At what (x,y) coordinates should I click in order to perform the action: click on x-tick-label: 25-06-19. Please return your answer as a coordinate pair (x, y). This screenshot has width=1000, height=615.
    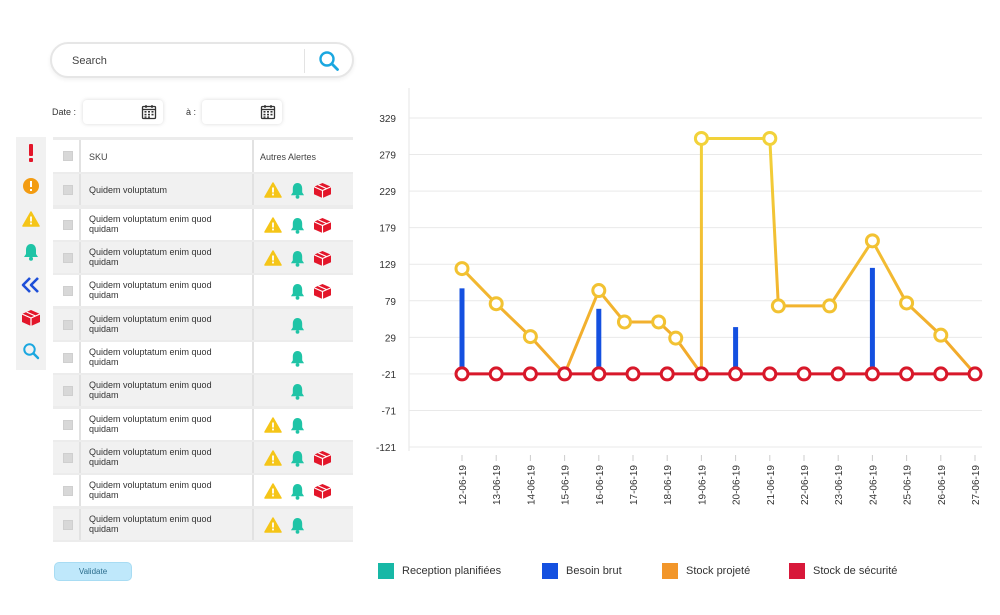
    Looking at the image, I should click on (908, 485).